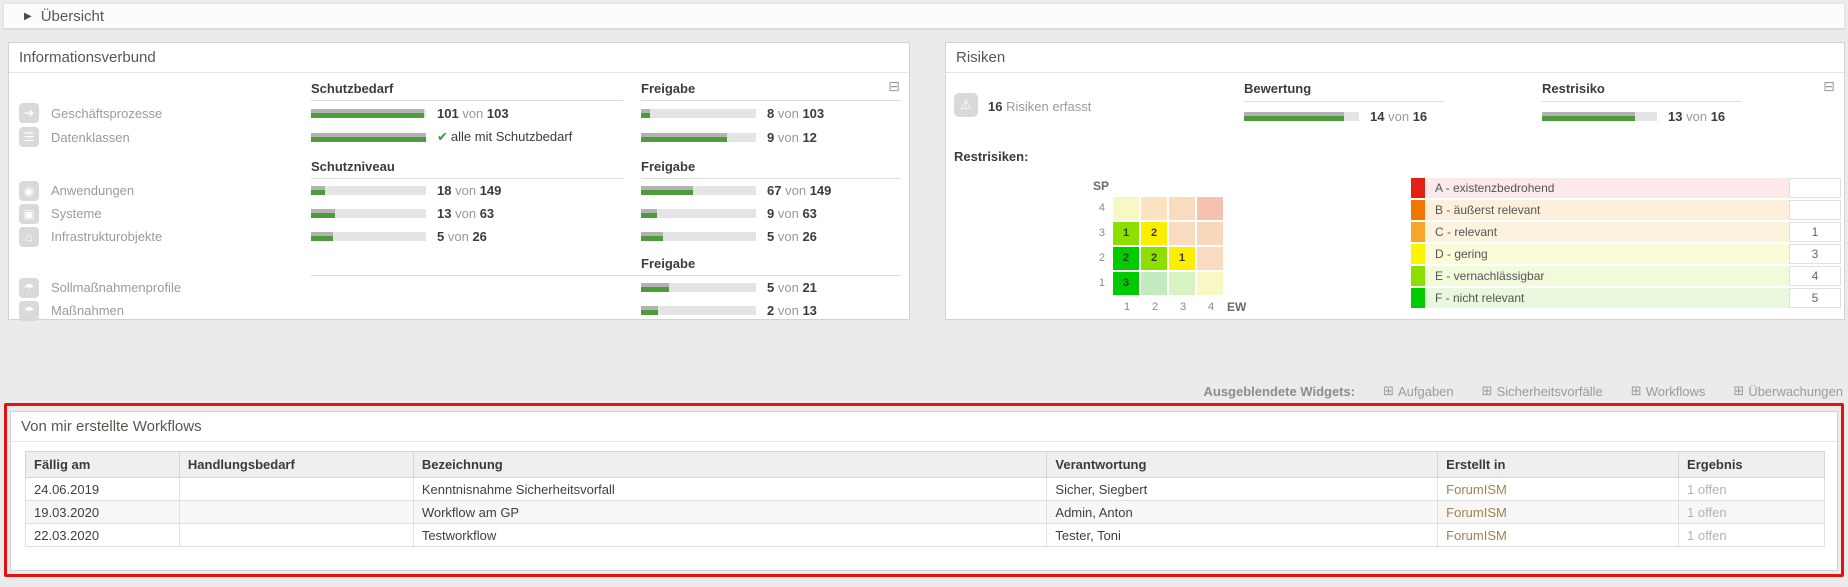 The image size is (1848, 587). What do you see at coordinates (296, 464) in the screenshot?
I see `col-handlungsbedarf: Handlungsbedarf` at bounding box center [296, 464].